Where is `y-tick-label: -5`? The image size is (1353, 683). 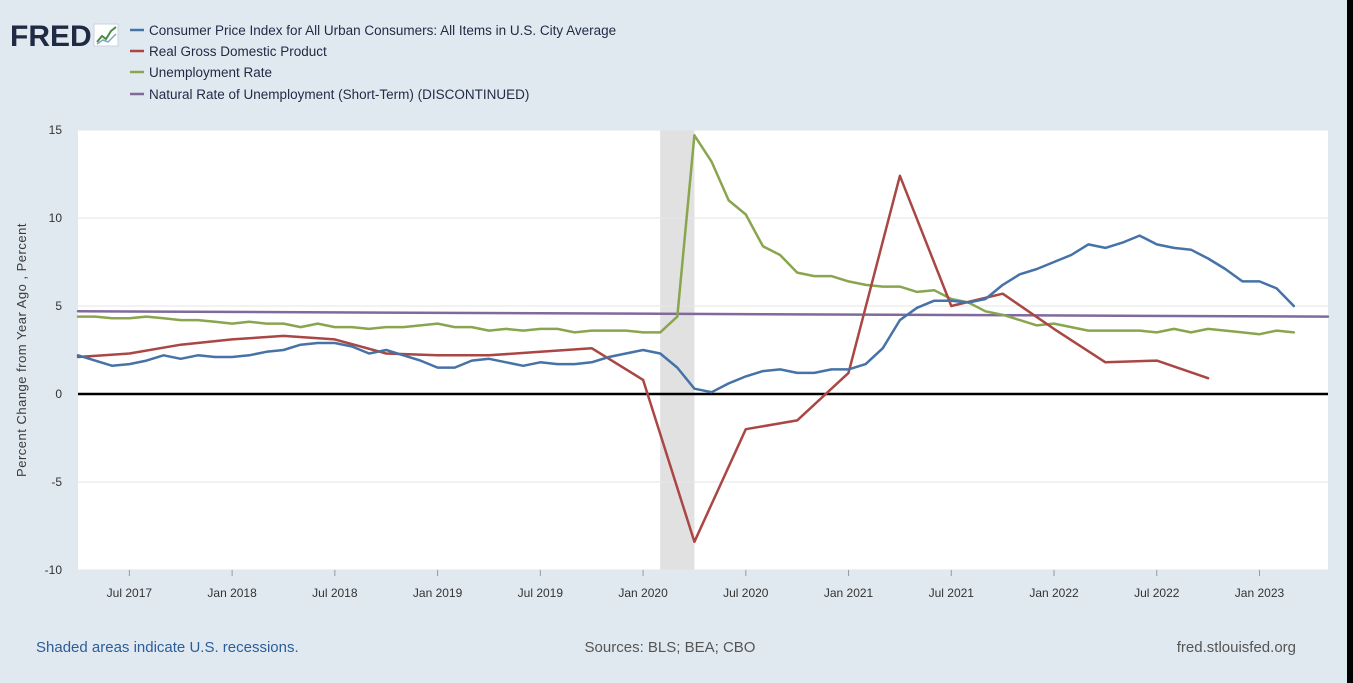
y-tick-label: -5 is located at coordinates (56, 482).